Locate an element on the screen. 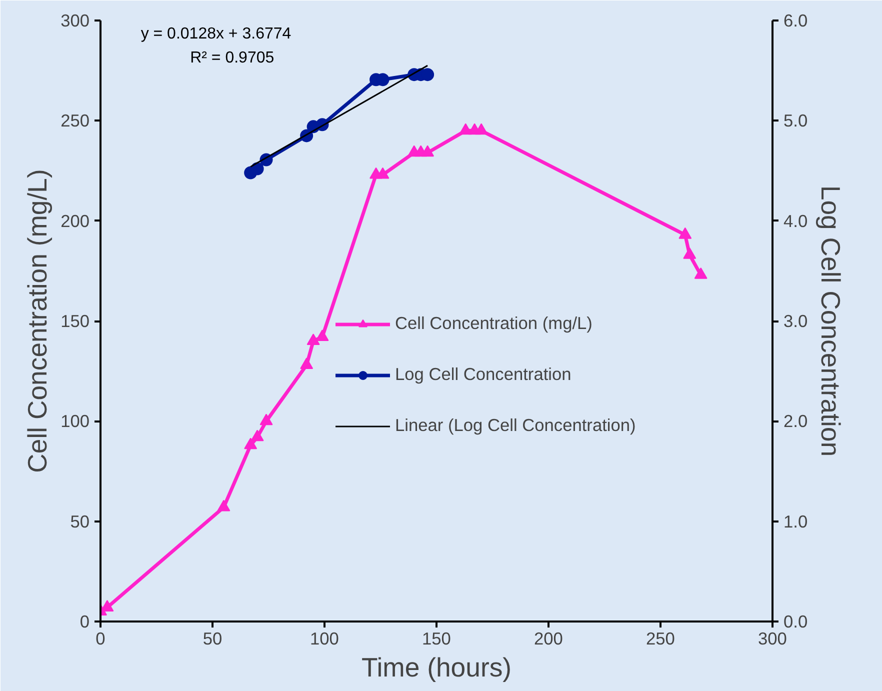 Image resolution: width=882 pixels, height=691 pixels. y2-tick-label: 0.0 is located at coordinates (796, 622).